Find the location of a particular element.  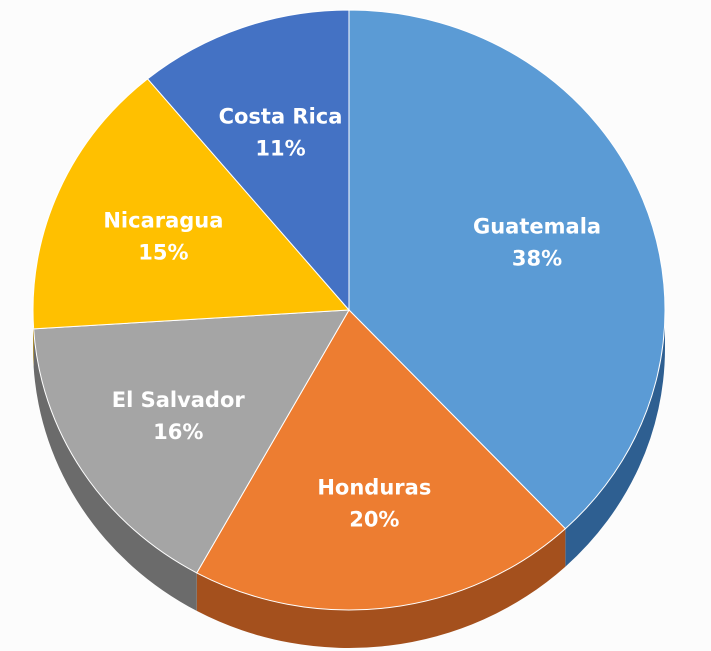

pie-percent-guatemala: 38% is located at coordinates (537, 258).